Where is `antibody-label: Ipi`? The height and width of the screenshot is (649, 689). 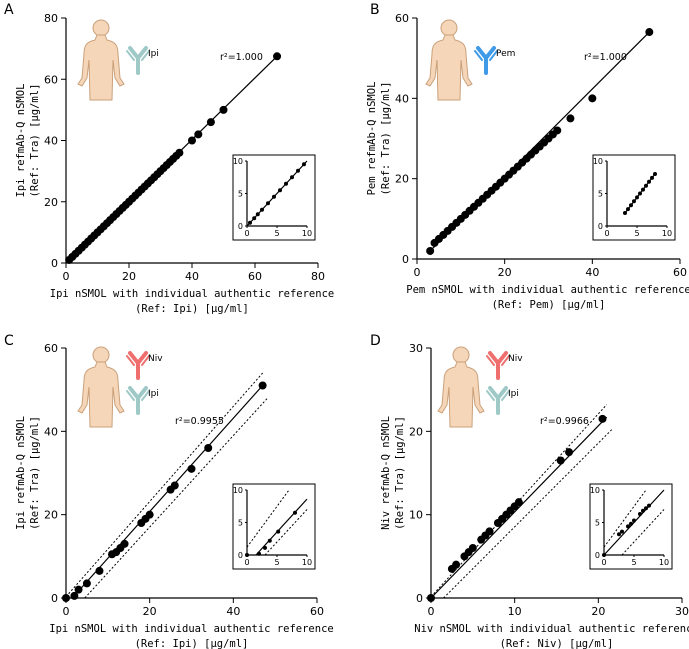
antibody-label: Ipi is located at coordinates (513, 394).